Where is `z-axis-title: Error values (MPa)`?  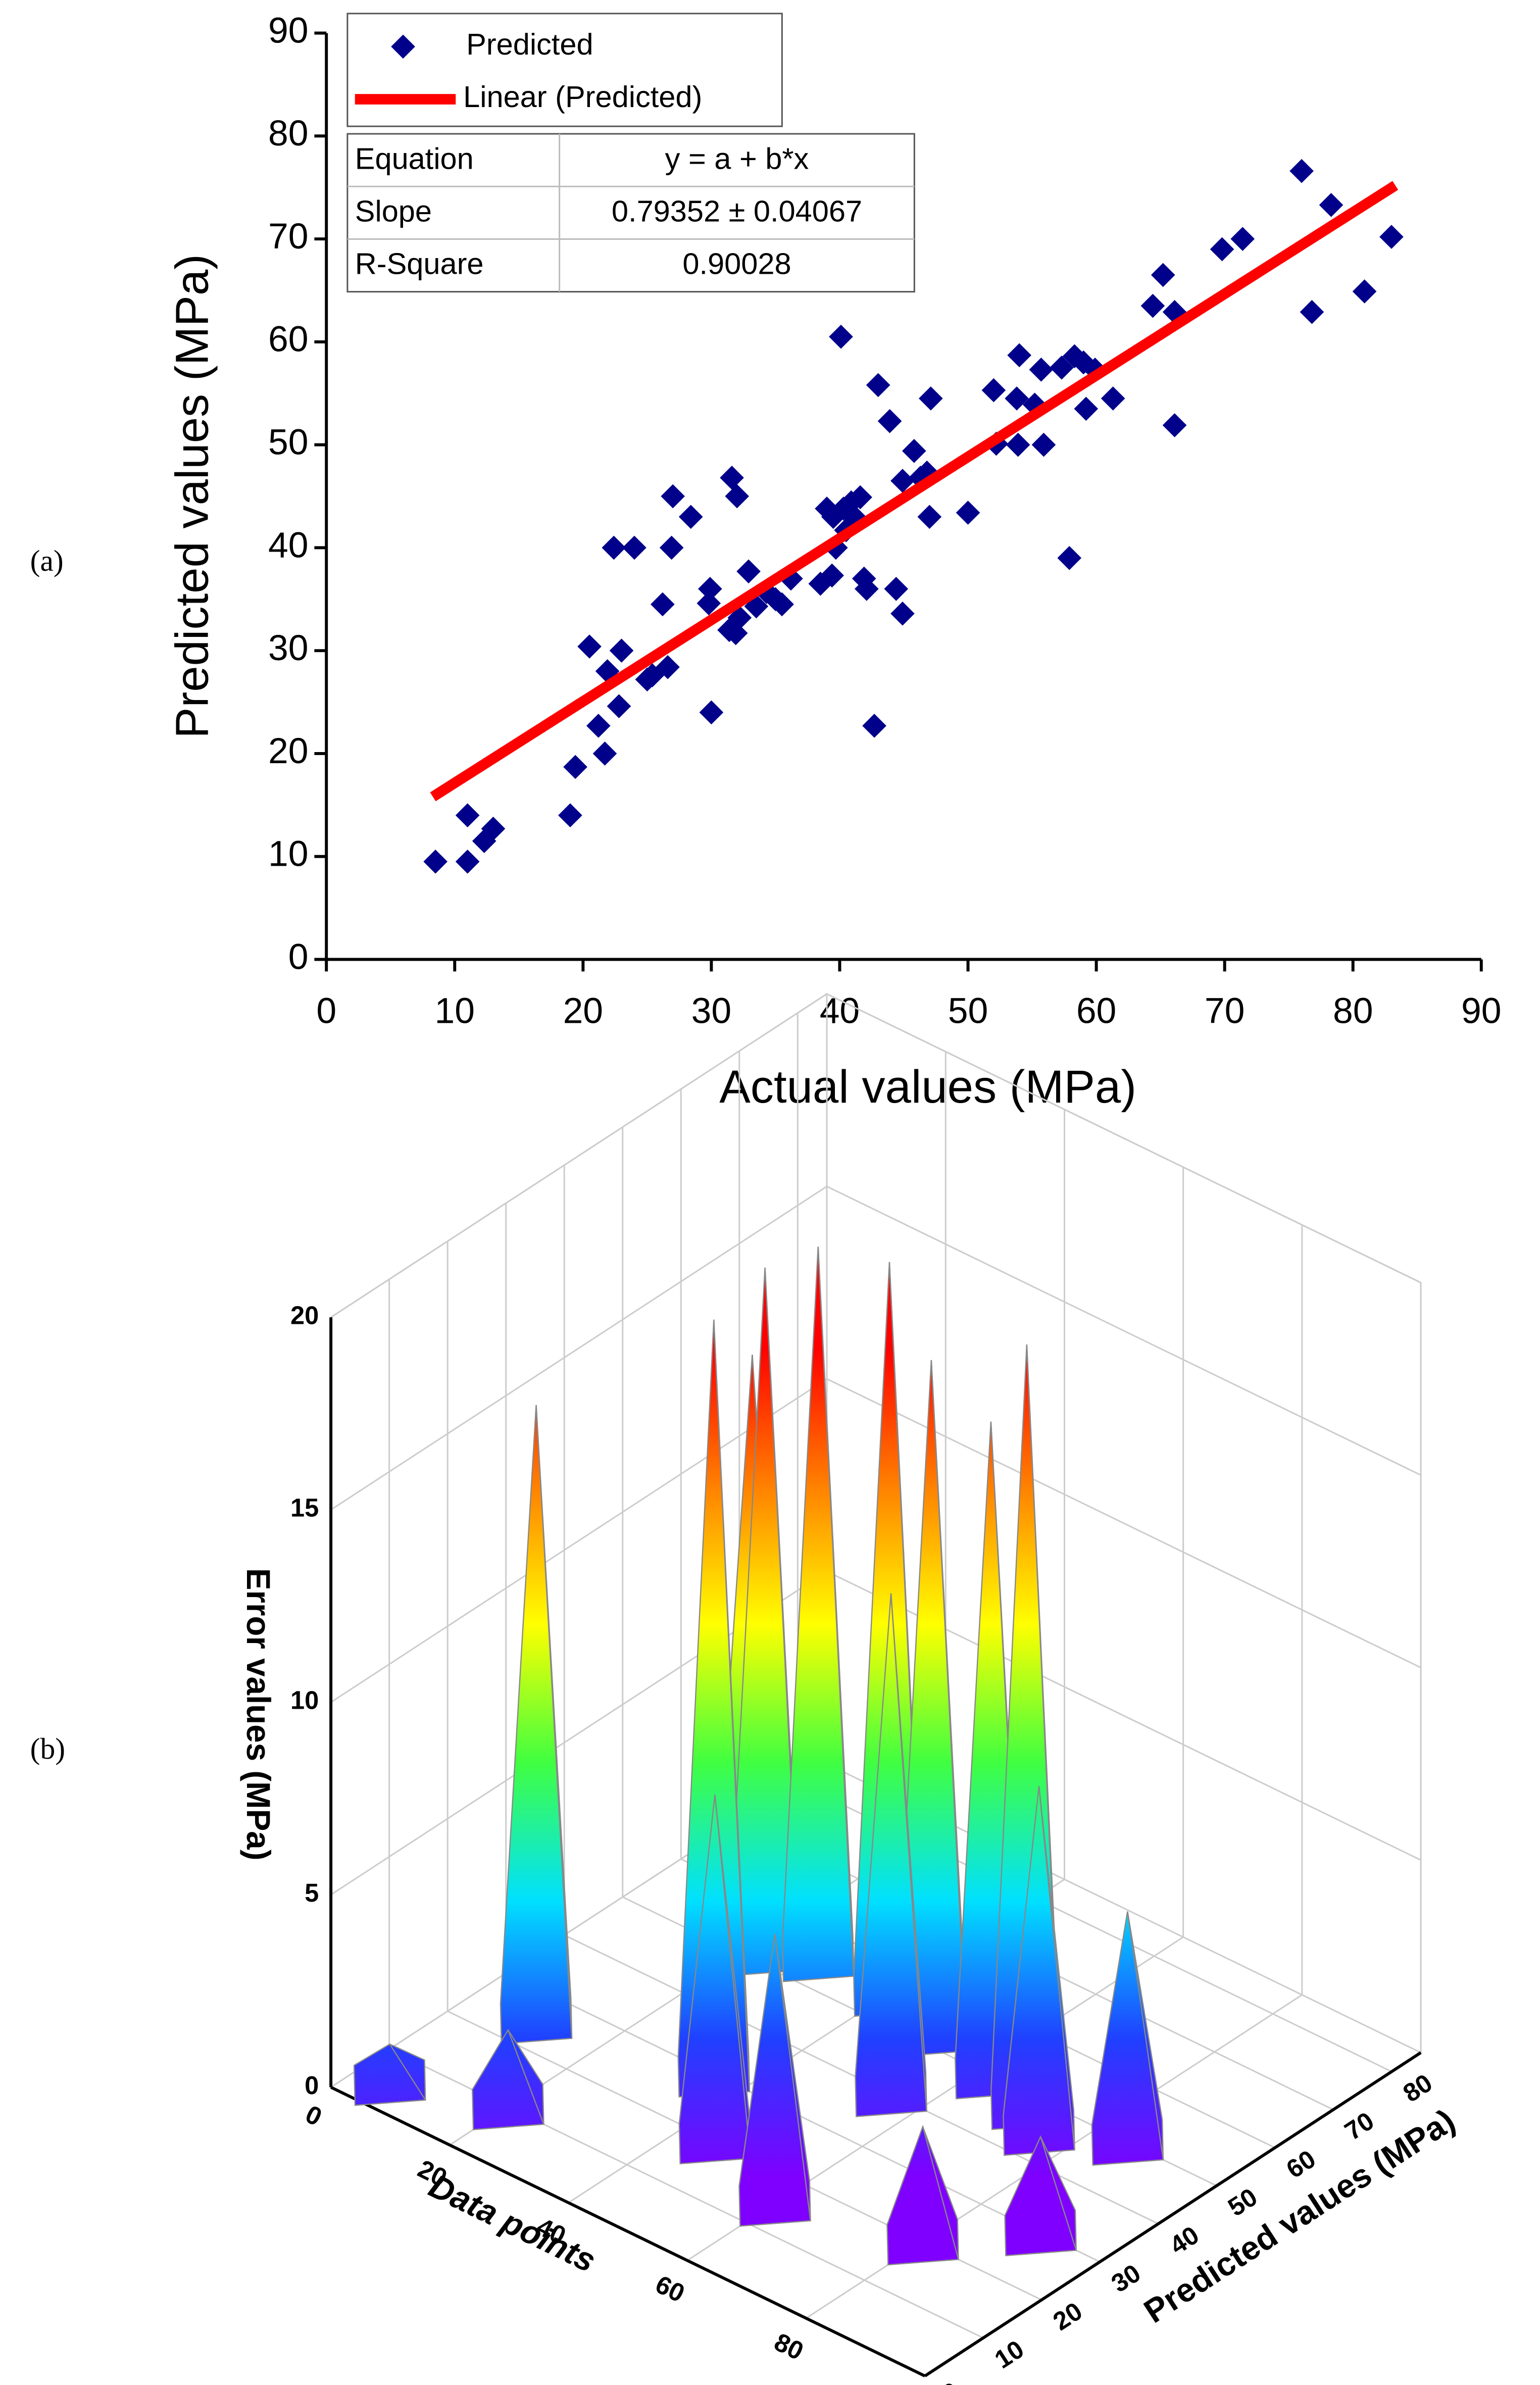
z-axis-title: Error values (MPa) is located at coordinates (258, 1714).